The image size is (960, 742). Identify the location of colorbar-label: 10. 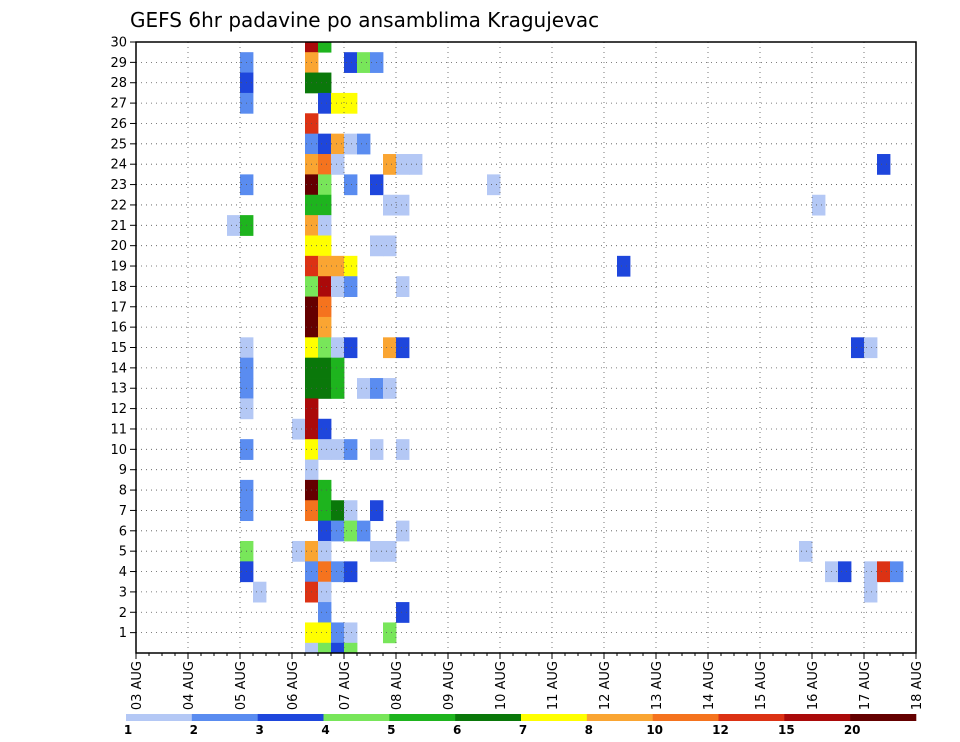
(654, 730).